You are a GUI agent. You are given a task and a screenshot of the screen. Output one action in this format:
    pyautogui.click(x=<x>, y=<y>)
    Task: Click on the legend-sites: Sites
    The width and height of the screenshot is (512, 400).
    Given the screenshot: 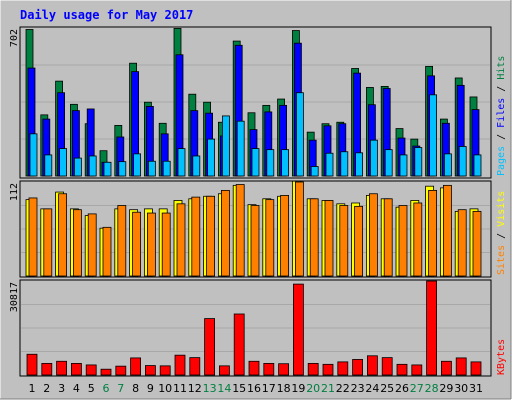 What is the action you would take?
    pyautogui.click(x=501, y=260)
    